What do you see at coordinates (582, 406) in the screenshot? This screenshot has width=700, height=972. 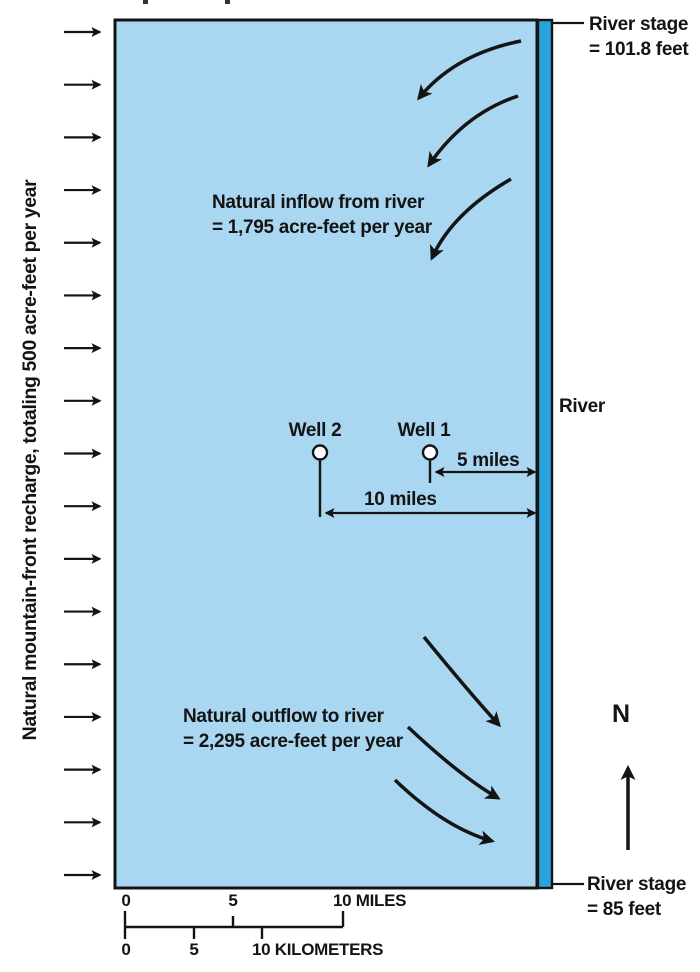 I see `river-label: River` at bounding box center [582, 406].